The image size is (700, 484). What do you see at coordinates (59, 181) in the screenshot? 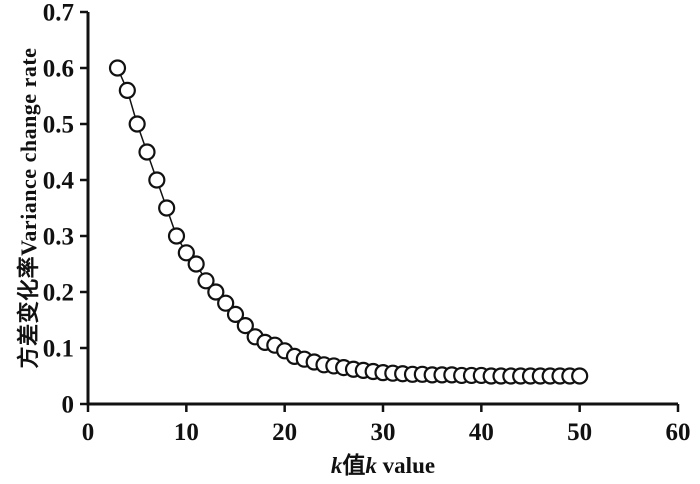
I see `y-tick-label: 0.4` at bounding box center [59, 181].